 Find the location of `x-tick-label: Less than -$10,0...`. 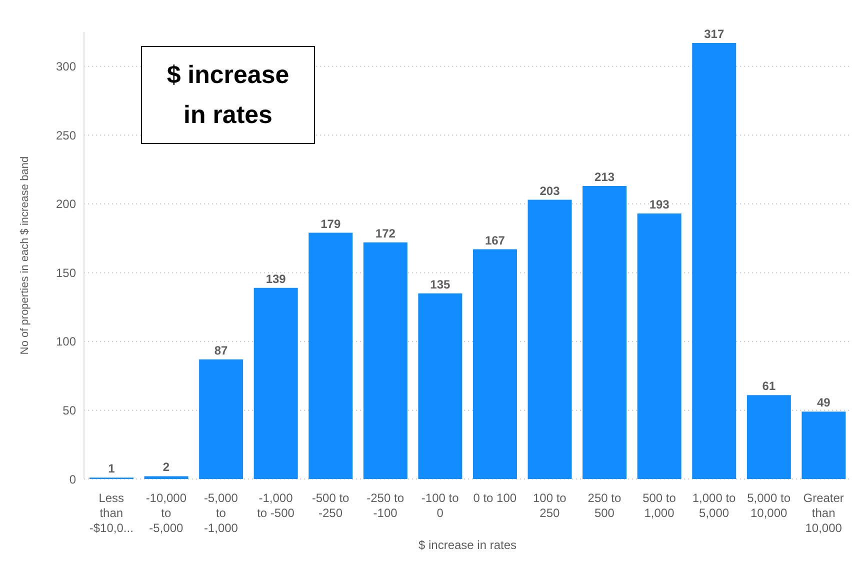

x-tick-label: Less than -$10,0... is located at coordinates (111, 513).